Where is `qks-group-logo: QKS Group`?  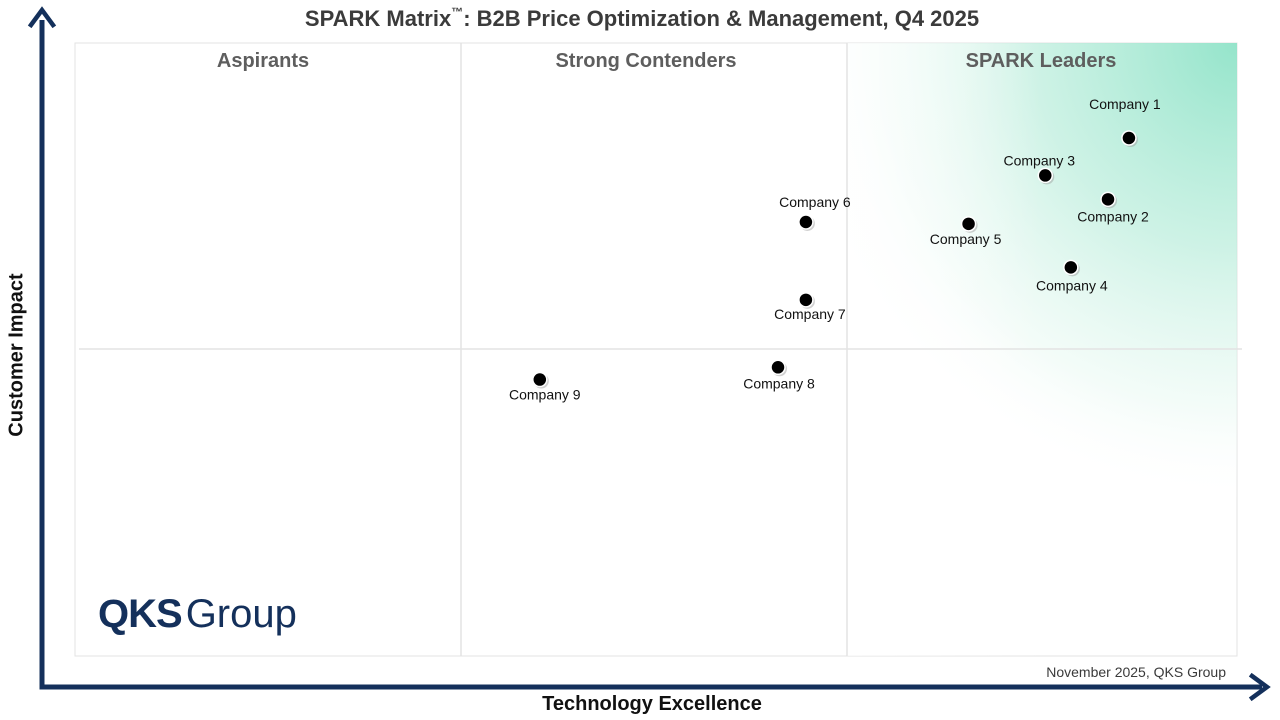
qks-group-logo: QKS Group is located at coordinates (197, 614).